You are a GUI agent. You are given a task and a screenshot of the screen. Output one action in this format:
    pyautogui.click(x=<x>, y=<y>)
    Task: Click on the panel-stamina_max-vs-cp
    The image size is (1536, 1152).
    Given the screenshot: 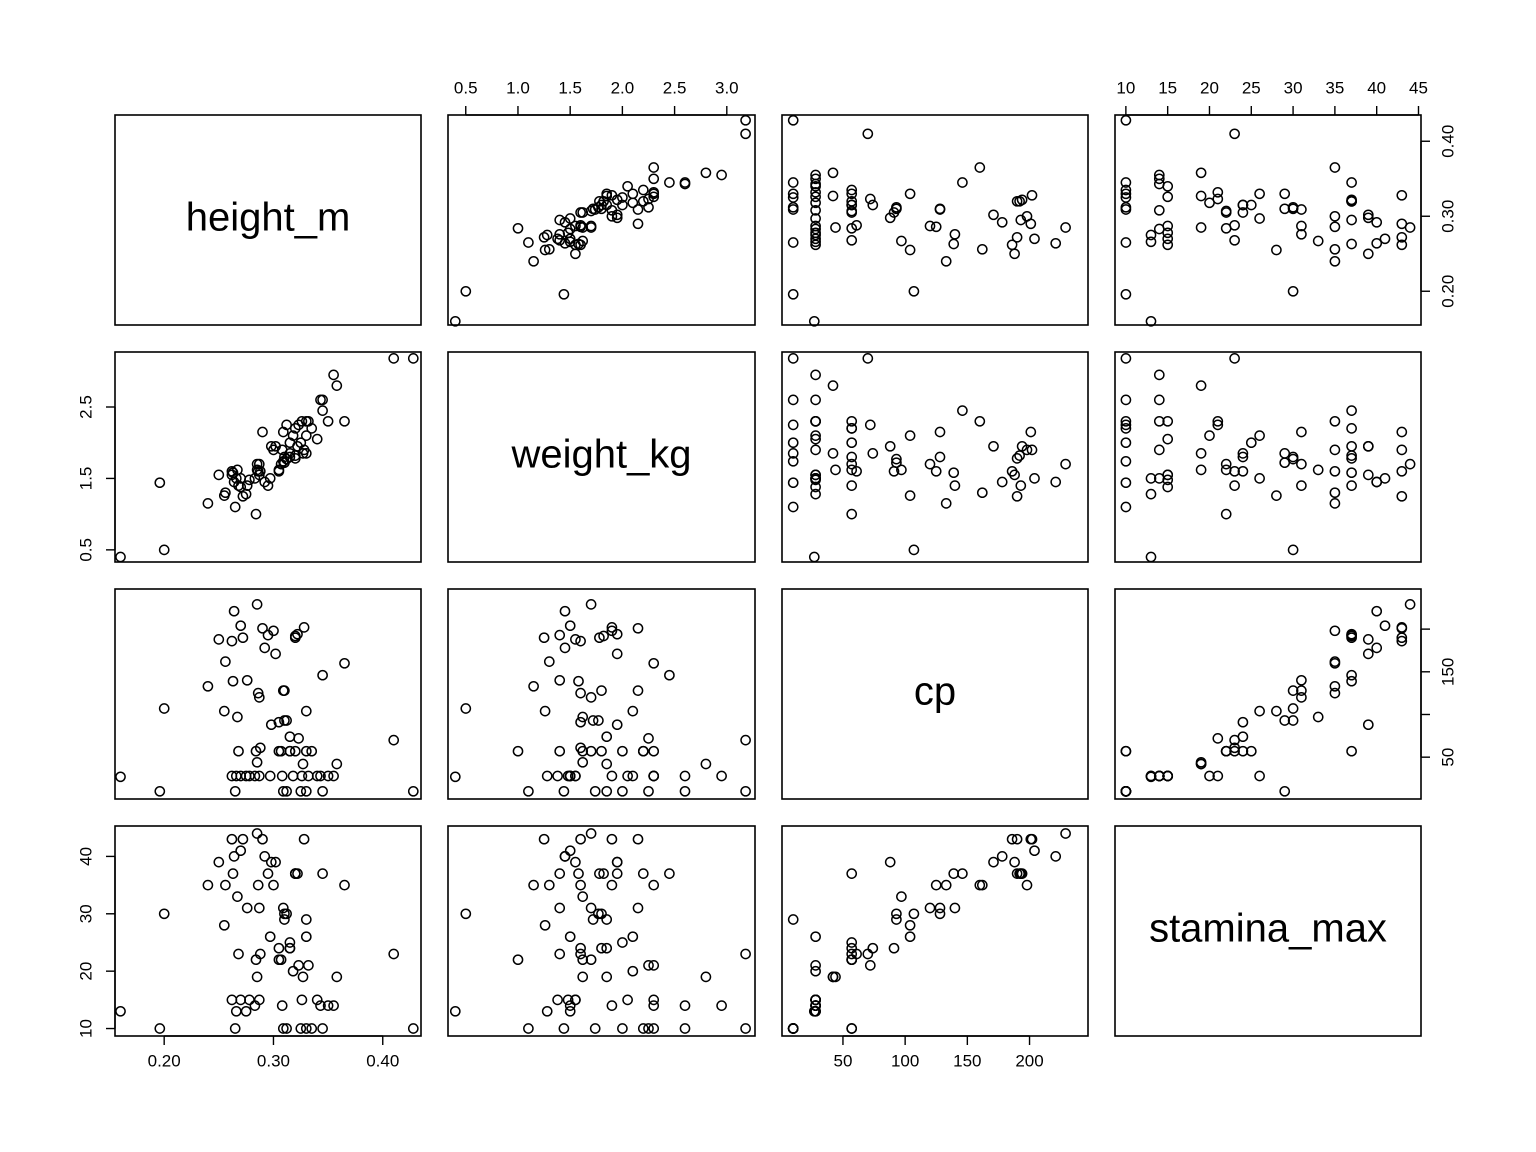 What is the action you would take?
    pyautogui.click(x=935, y=931)
    